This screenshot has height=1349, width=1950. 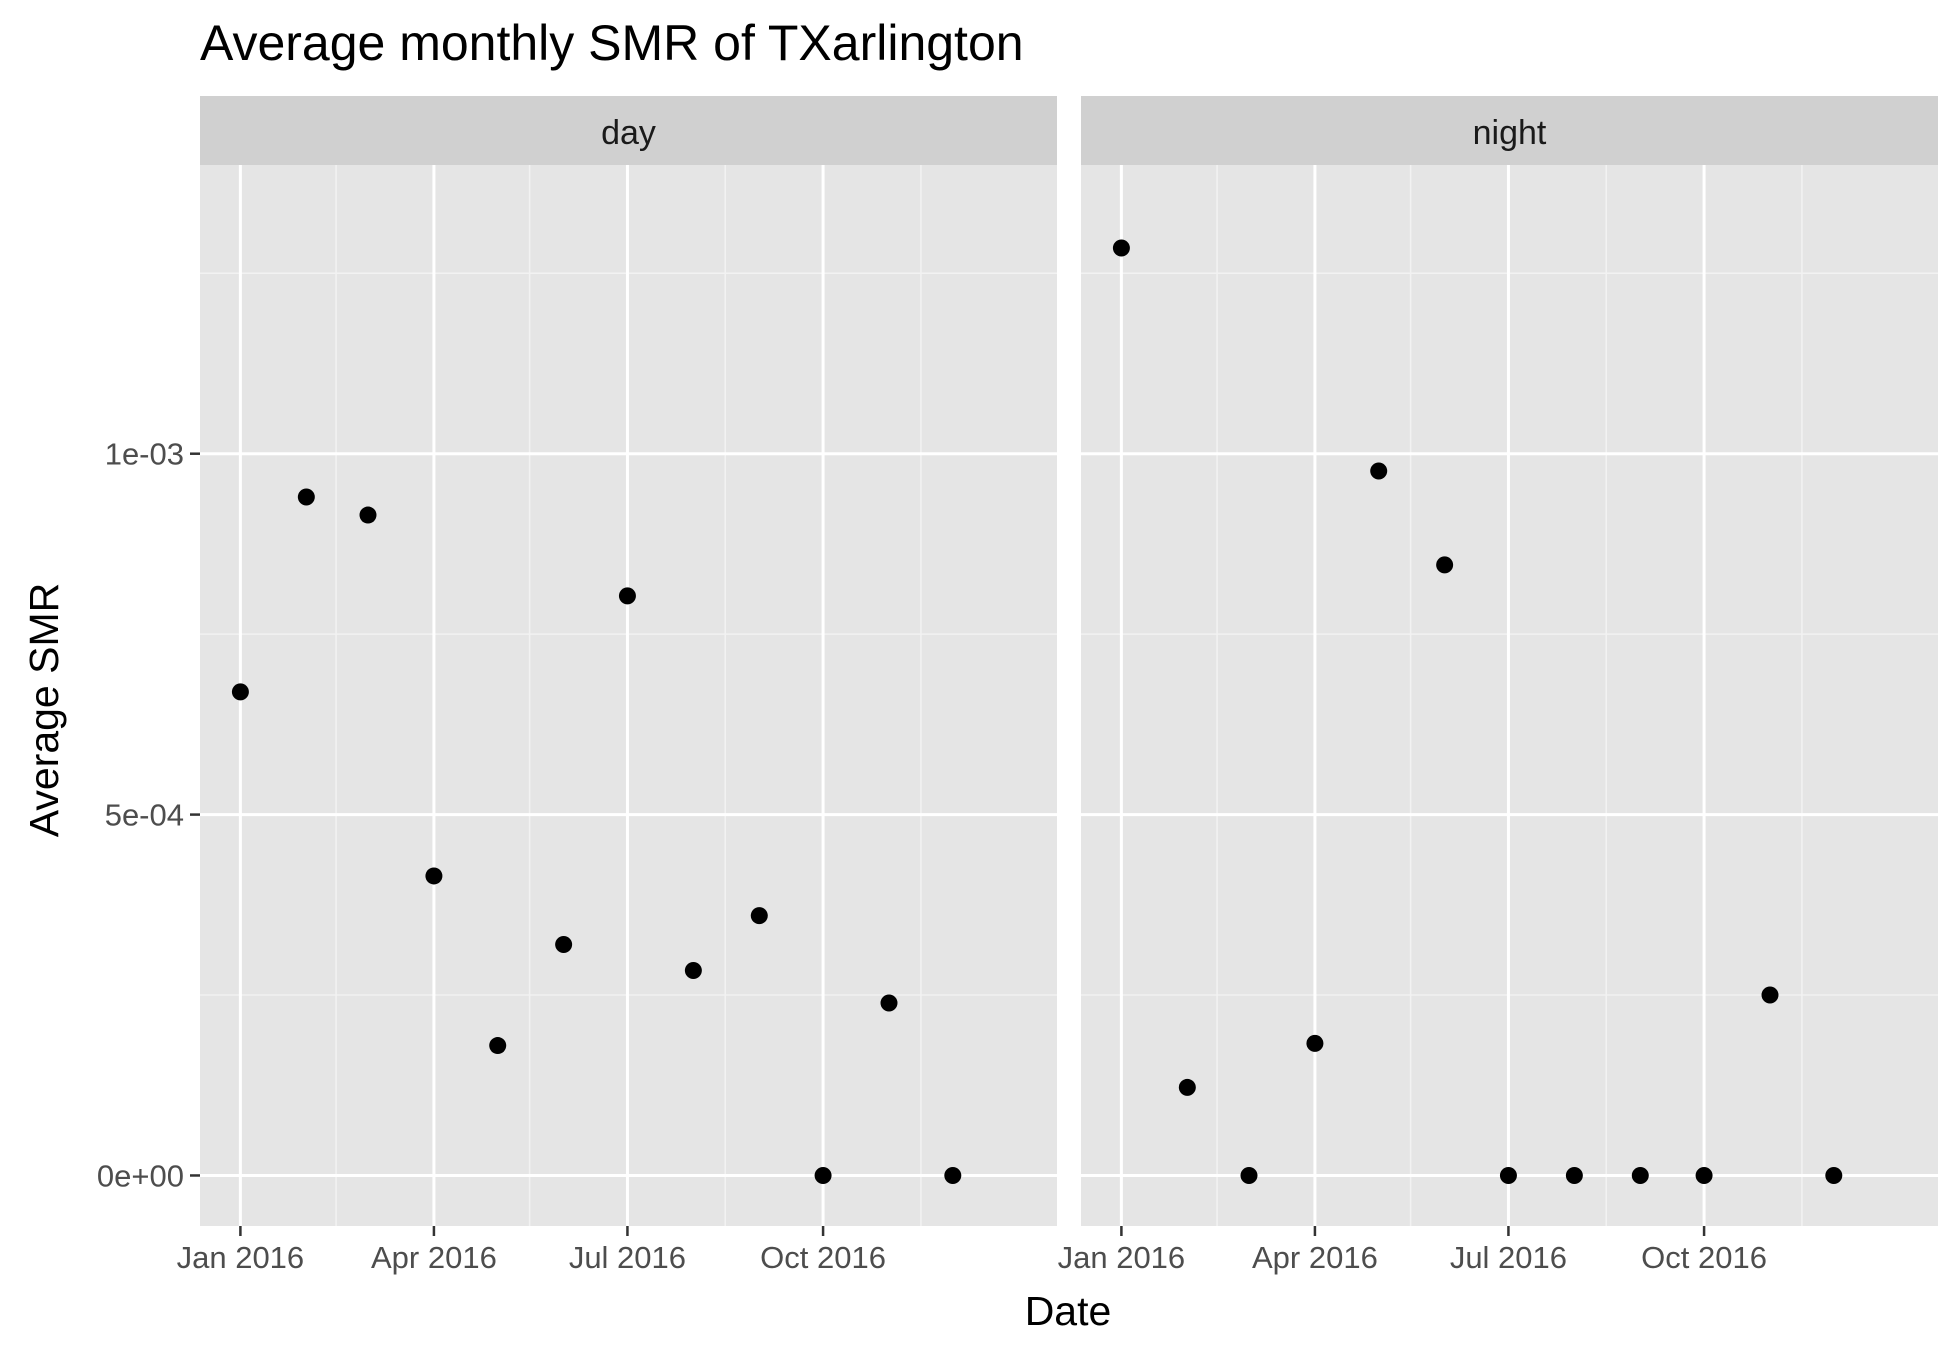 I want to click on facet-label: day, so click(x=628, y=133).